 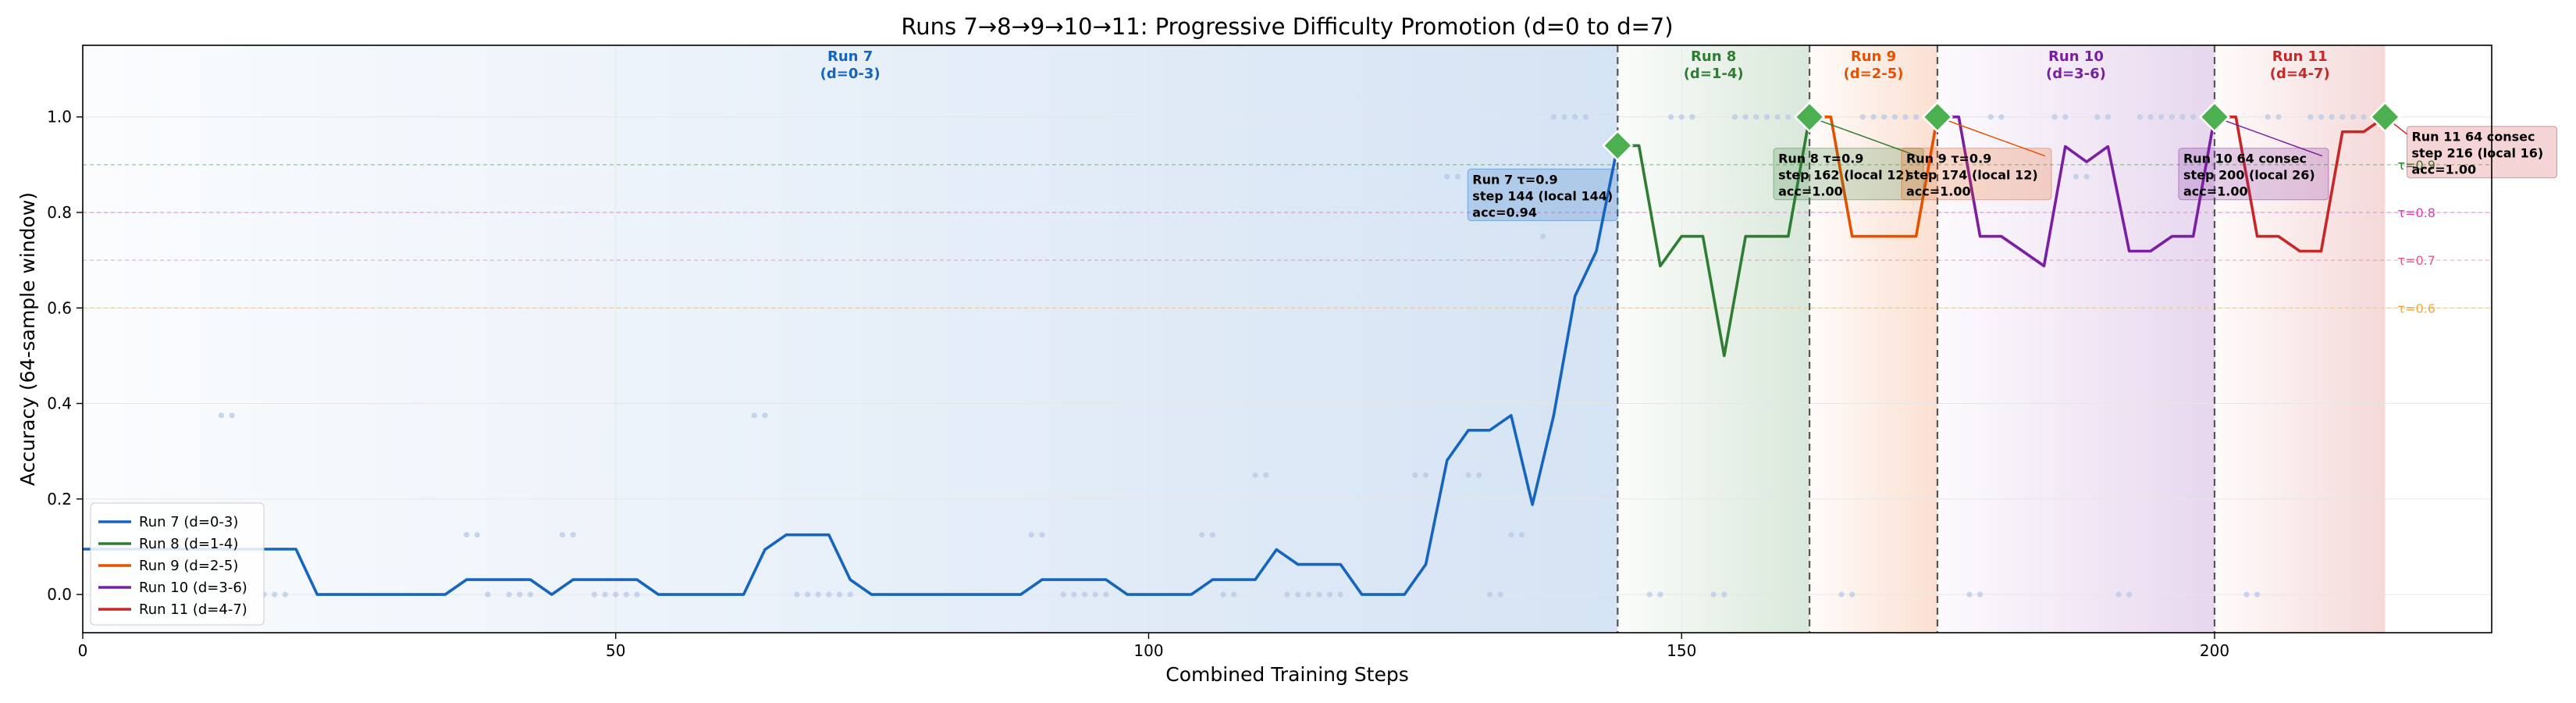 I want to click on legend-box, so click(x=177, y=564).